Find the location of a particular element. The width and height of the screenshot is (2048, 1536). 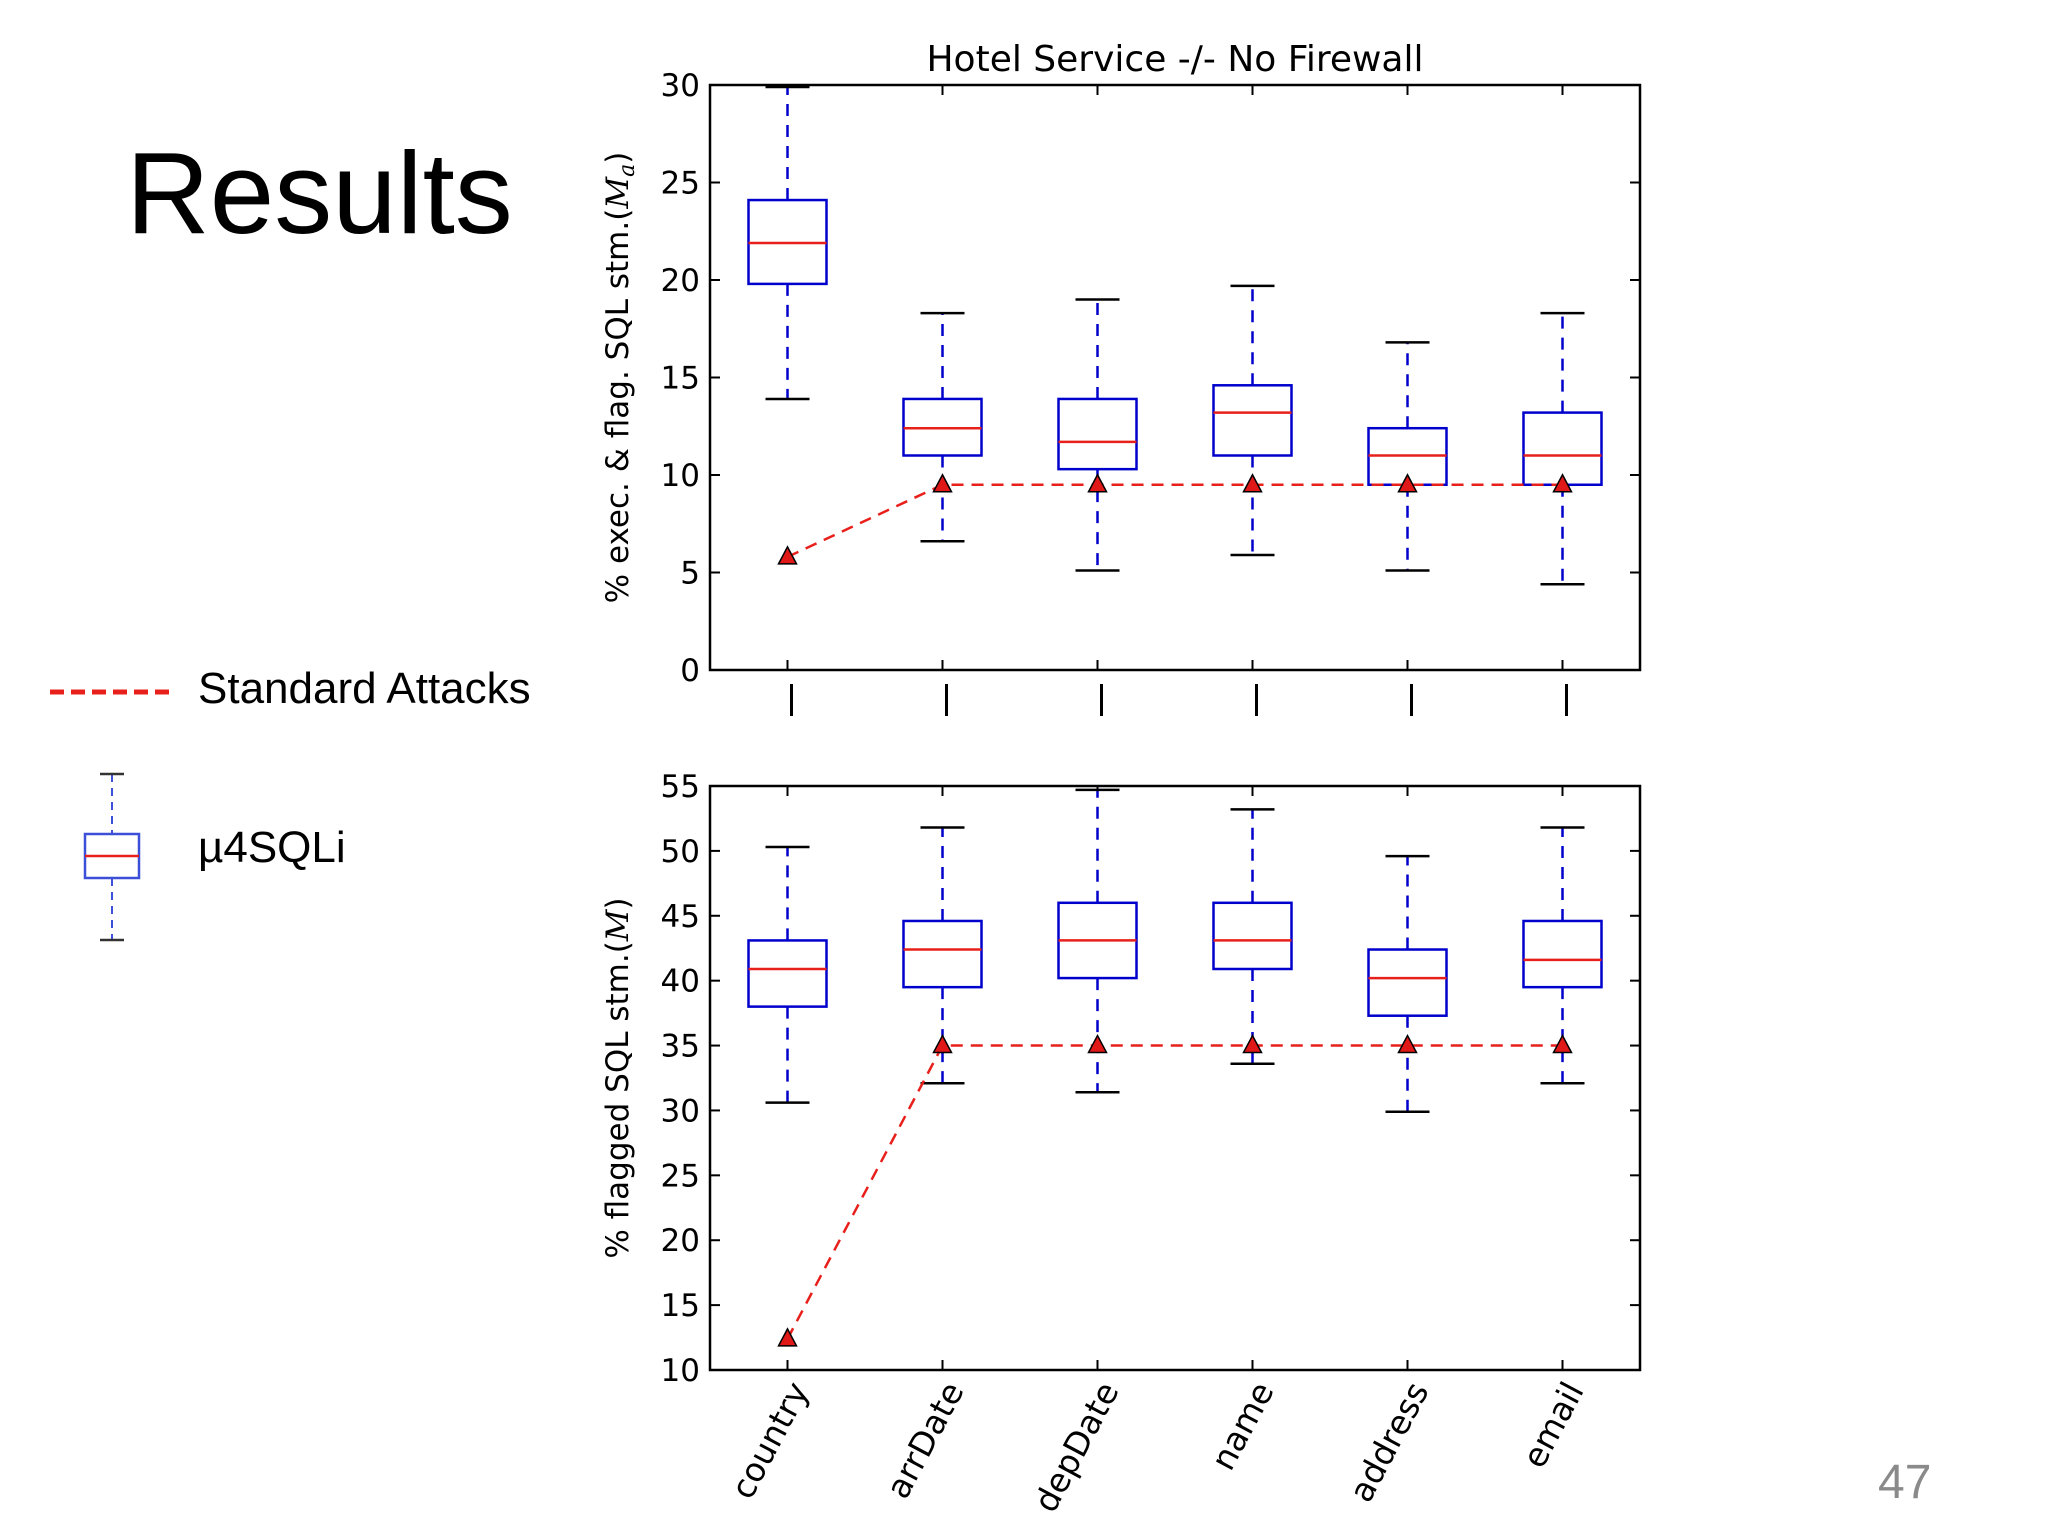

y-axis-label: % flagged SQL stm.(M) is located at coordinates (618, 1077).